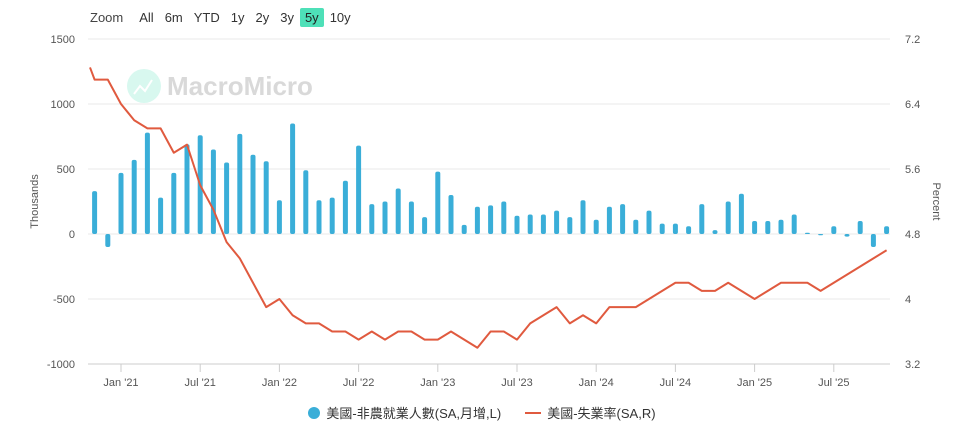 This screenshot has width=964, height=438. I want to click on macromicro-watermark: MacroMicro, so click(220, 86).